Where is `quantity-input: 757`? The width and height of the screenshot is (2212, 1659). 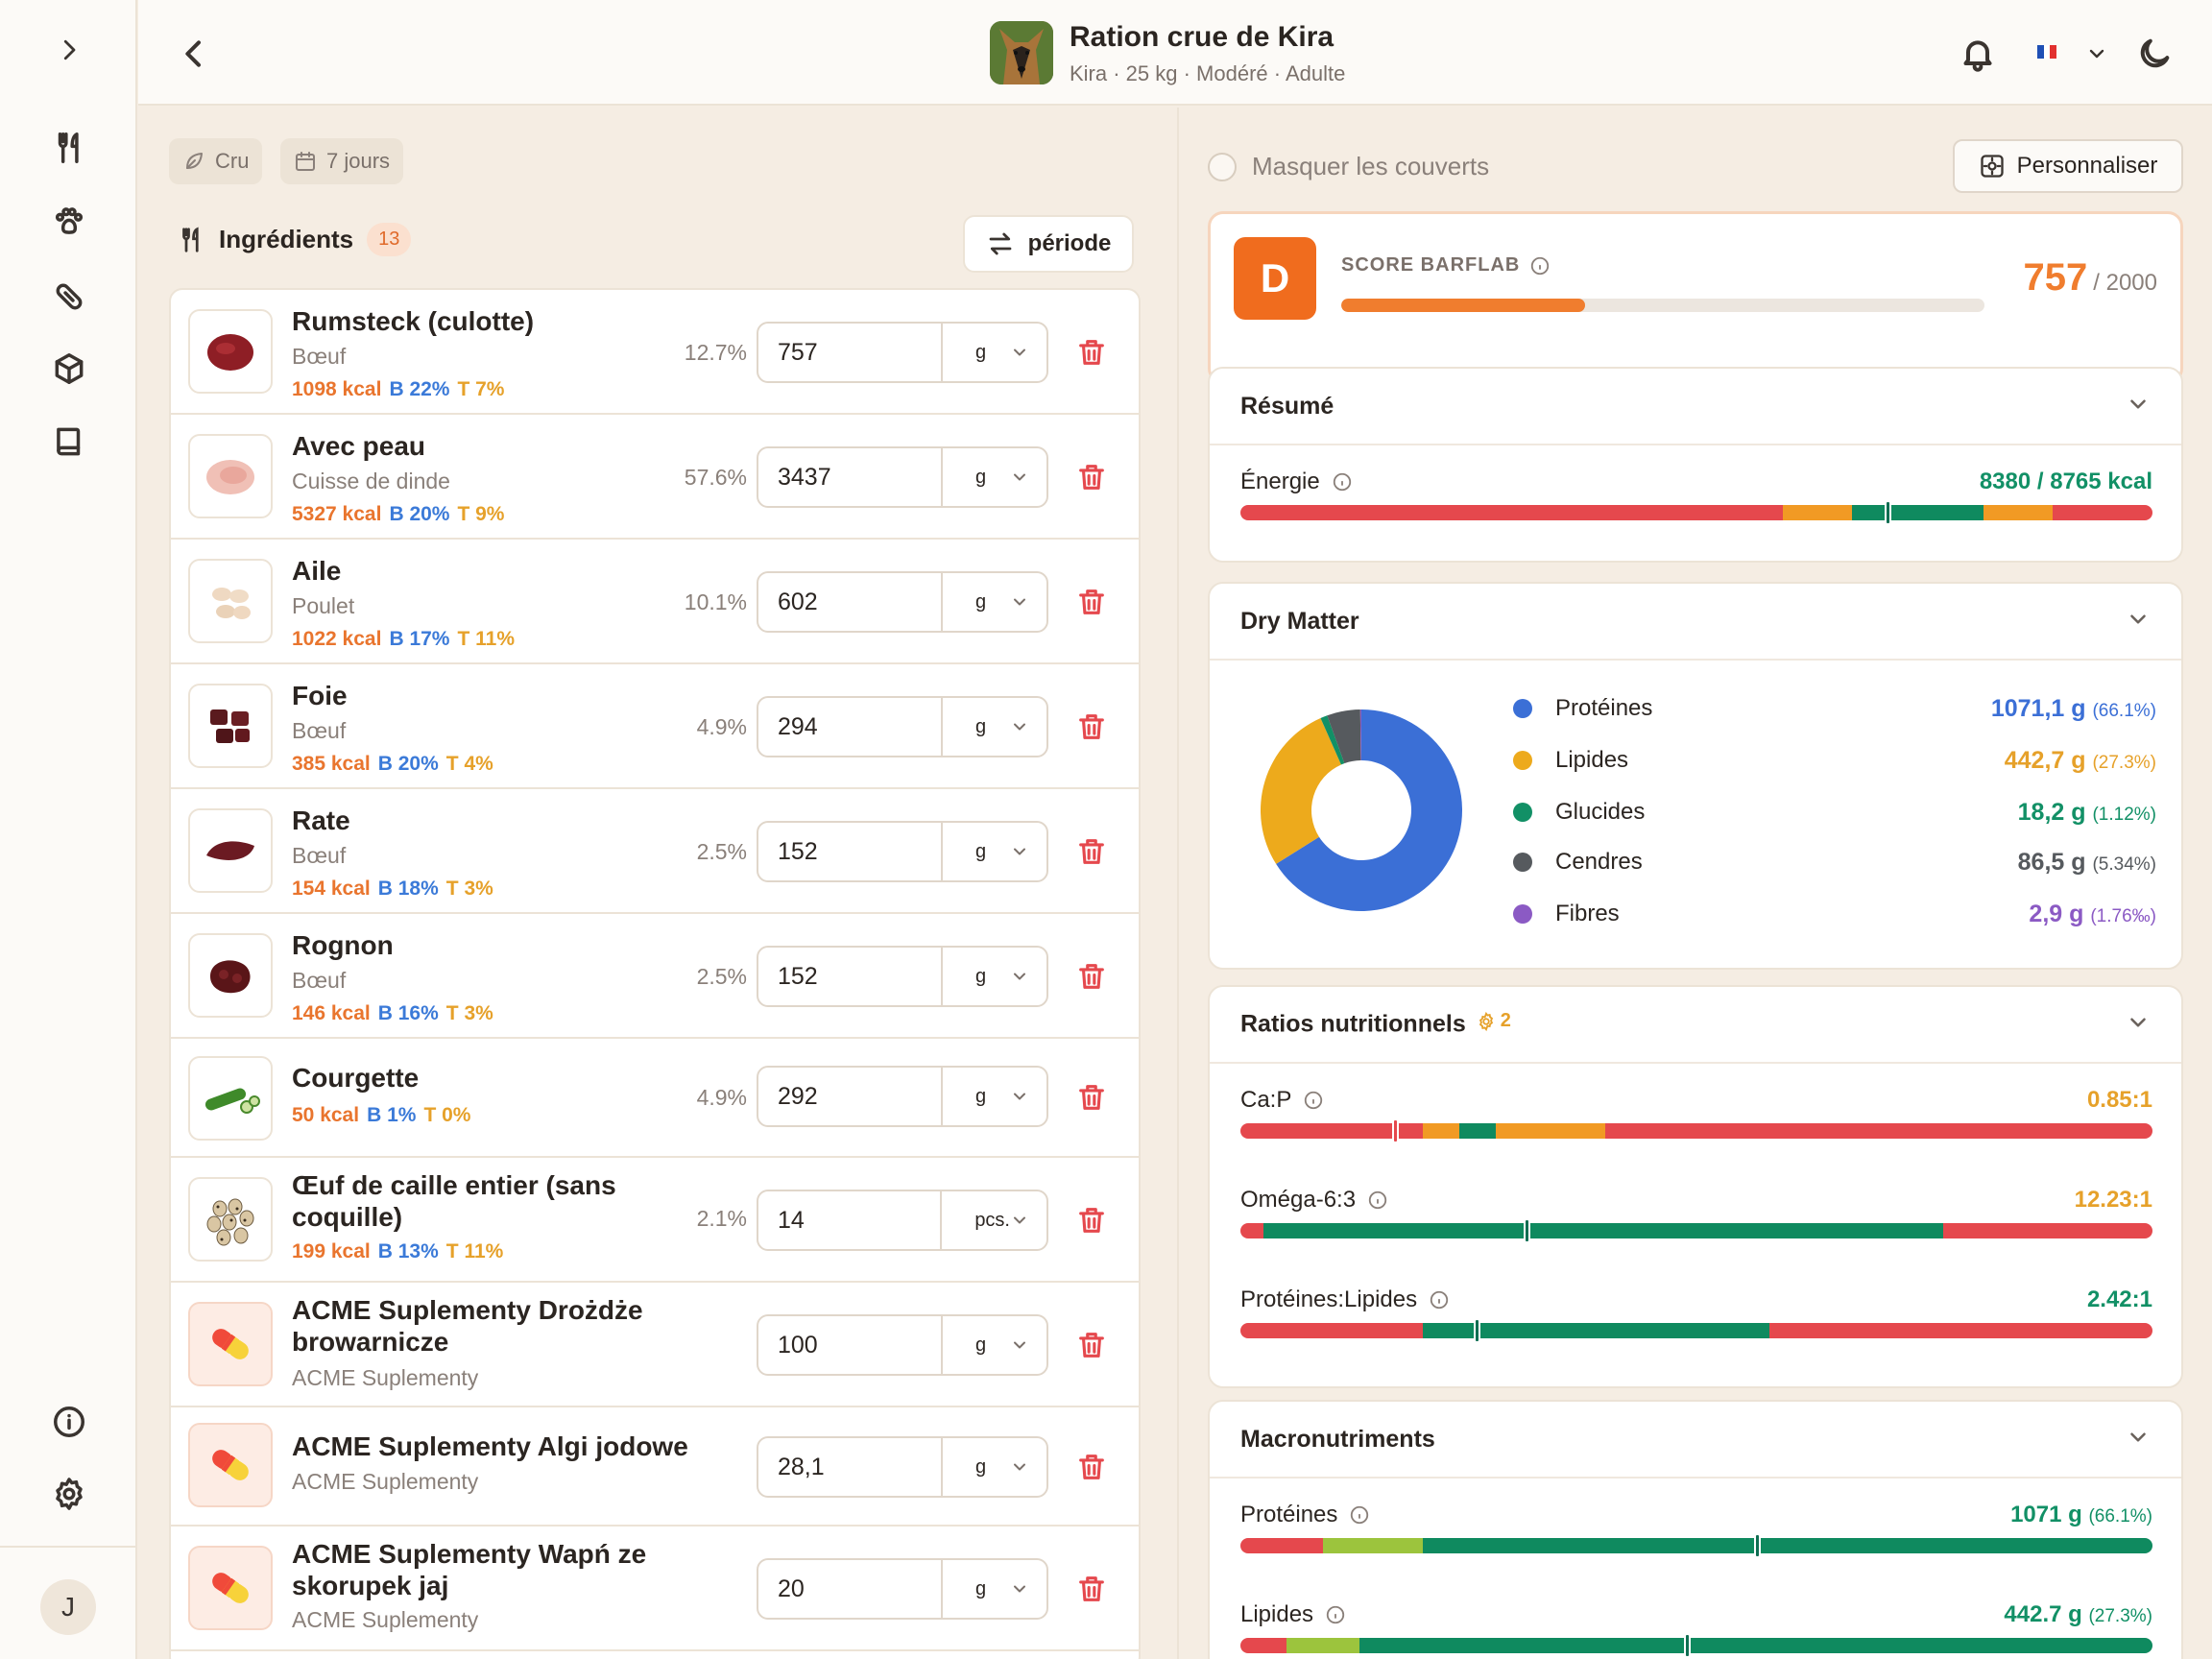
quantity-input: 757 is located at coordinates (850, 353).